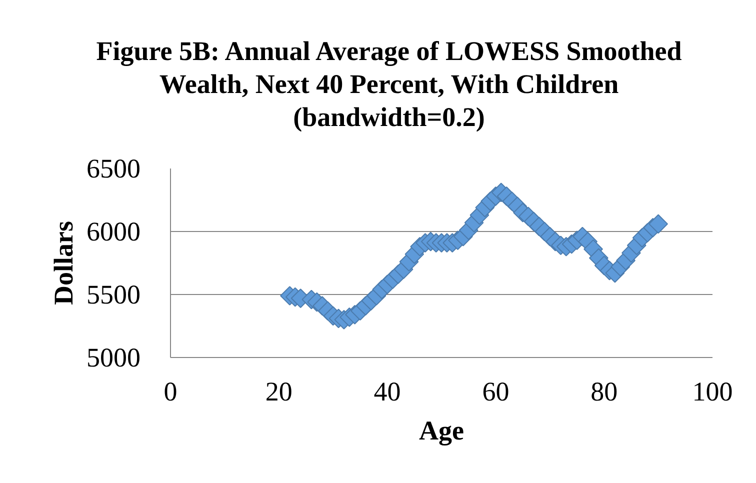 This screenshot has width=756, height=483. I want to click on x-tick-label: 0, so click(171, 391).